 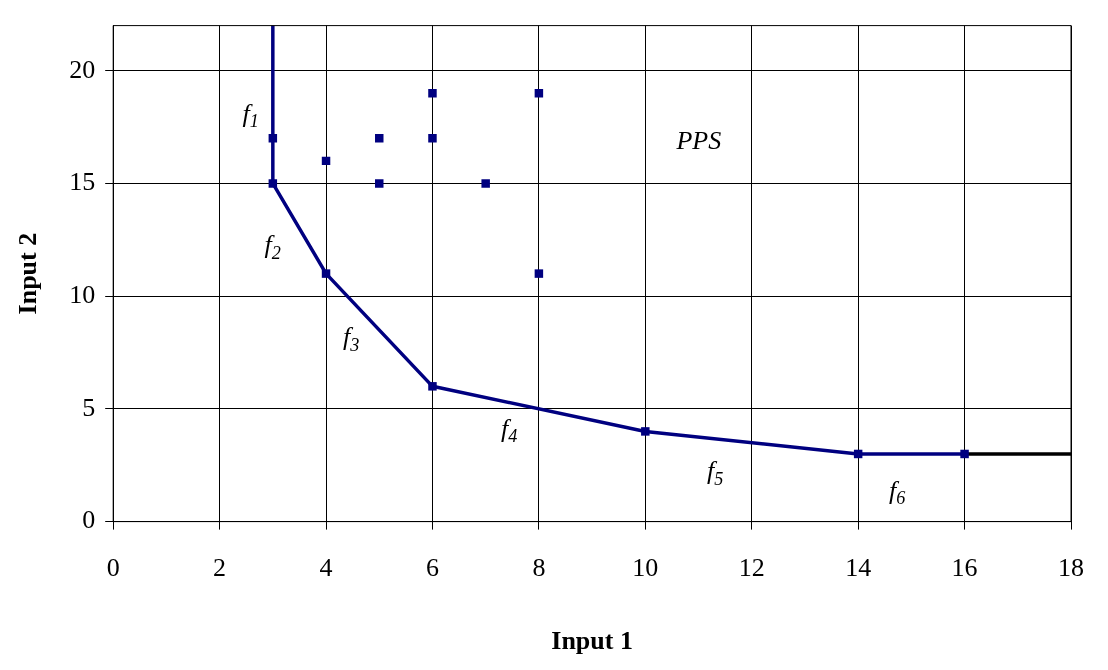 What do you see at coordinates (89, 520) in the screenshot?
I see `y-tick-label: 0` at bounding box center [89, 520].